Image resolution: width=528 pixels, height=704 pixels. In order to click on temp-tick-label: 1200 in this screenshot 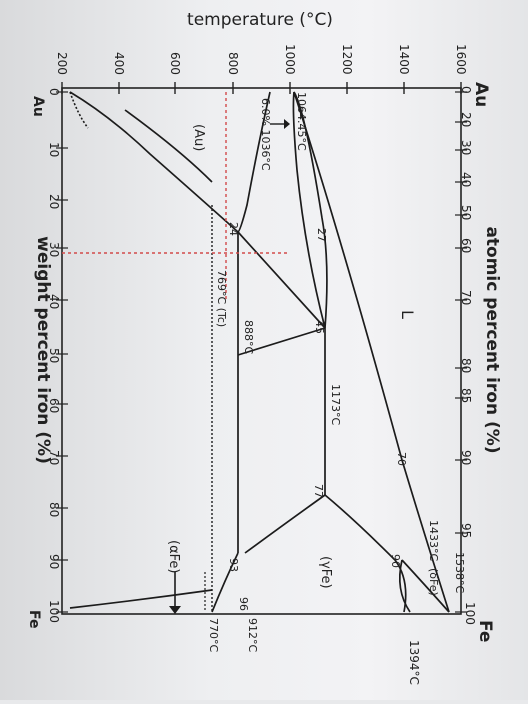, I will do `click(347, 59)`.